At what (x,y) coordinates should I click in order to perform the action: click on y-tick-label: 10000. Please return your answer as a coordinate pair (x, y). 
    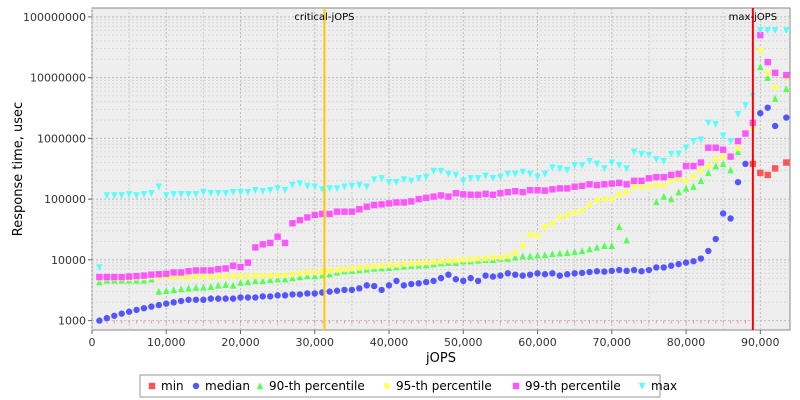
    Looking at the image, I should click on (68, 260).